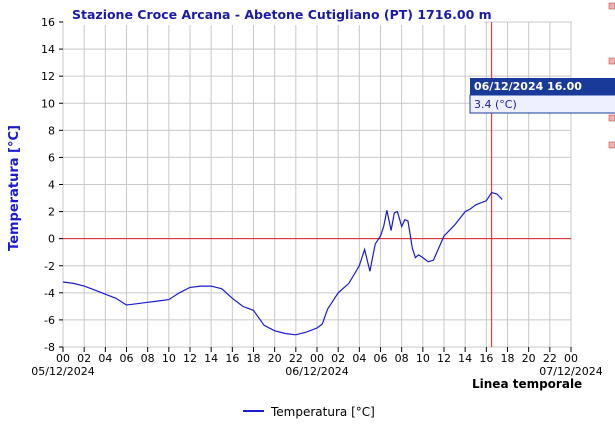  Describe the element at coordinates (48, 103) in the screenshot. I see `y-tick-label: 10` at that location.